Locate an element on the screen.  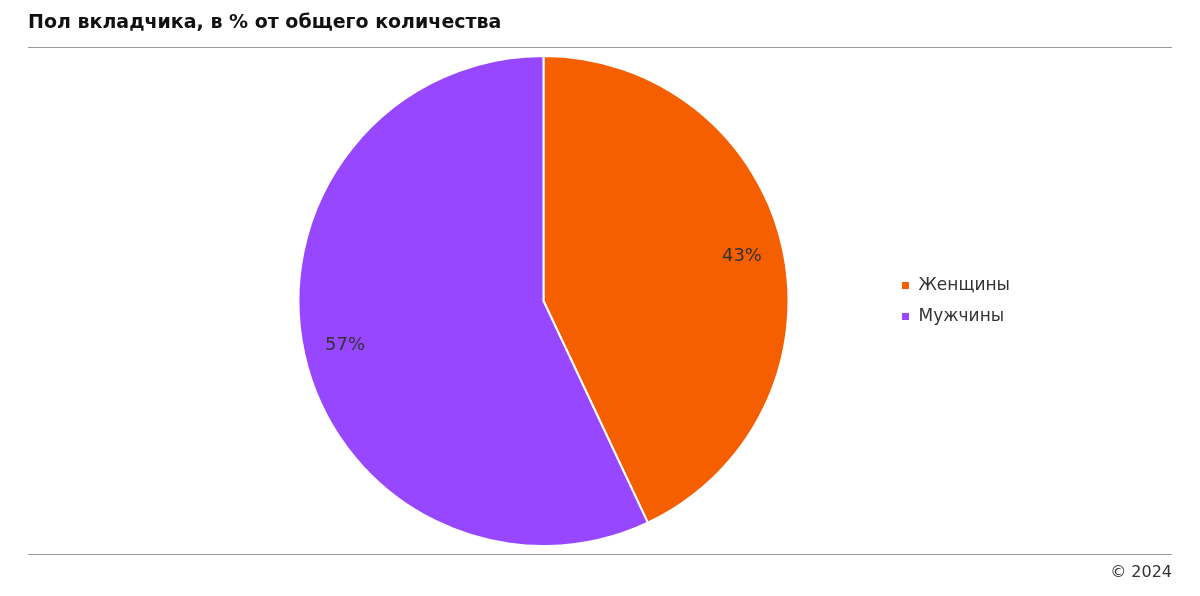
data-label: 43% is located at coordinates (741, 255).